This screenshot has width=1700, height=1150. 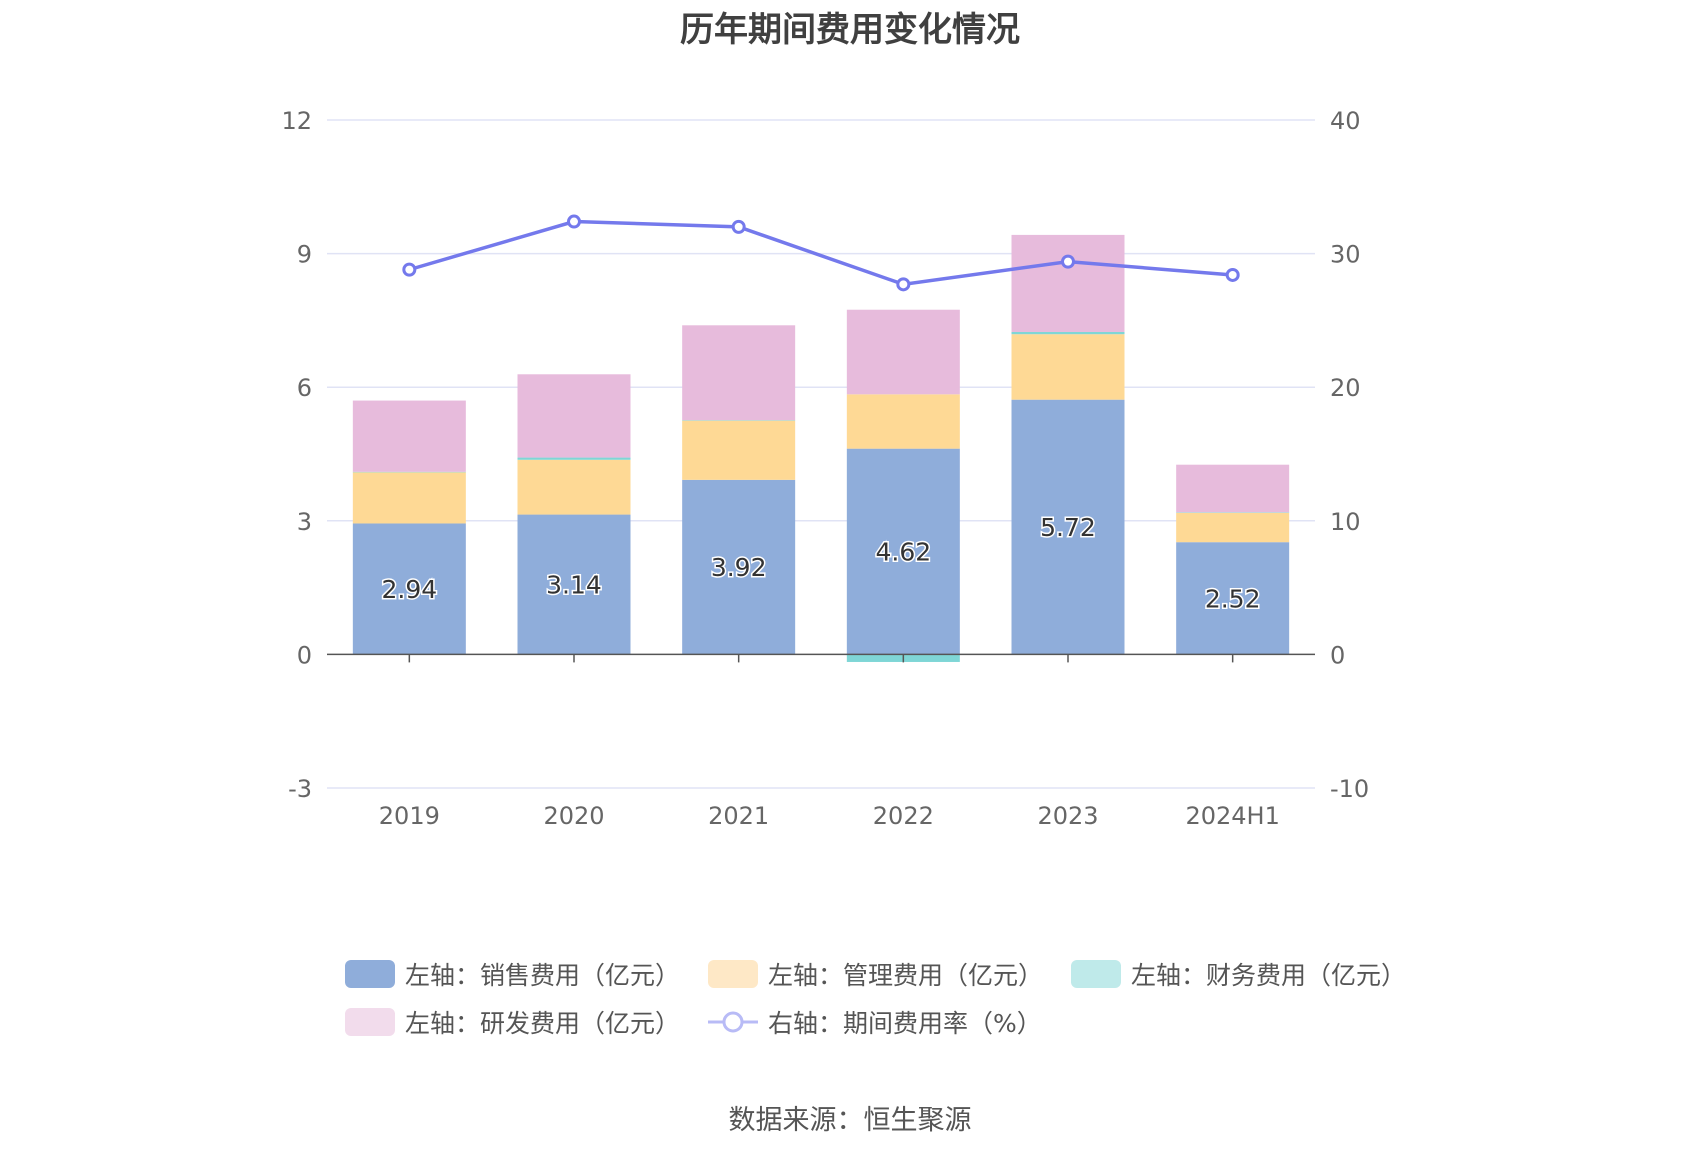 What do you see at coordinates (300, 789) in the screenshot?
I see `left-axis-tick-label: -3` at bounding box center [300, 789].